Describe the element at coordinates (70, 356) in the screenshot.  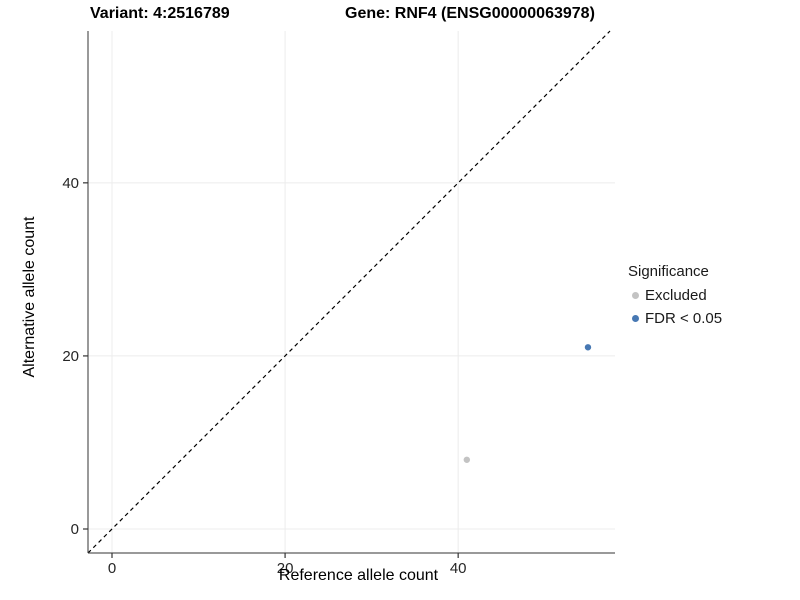
I see `y-tick-label: 20` at that location.